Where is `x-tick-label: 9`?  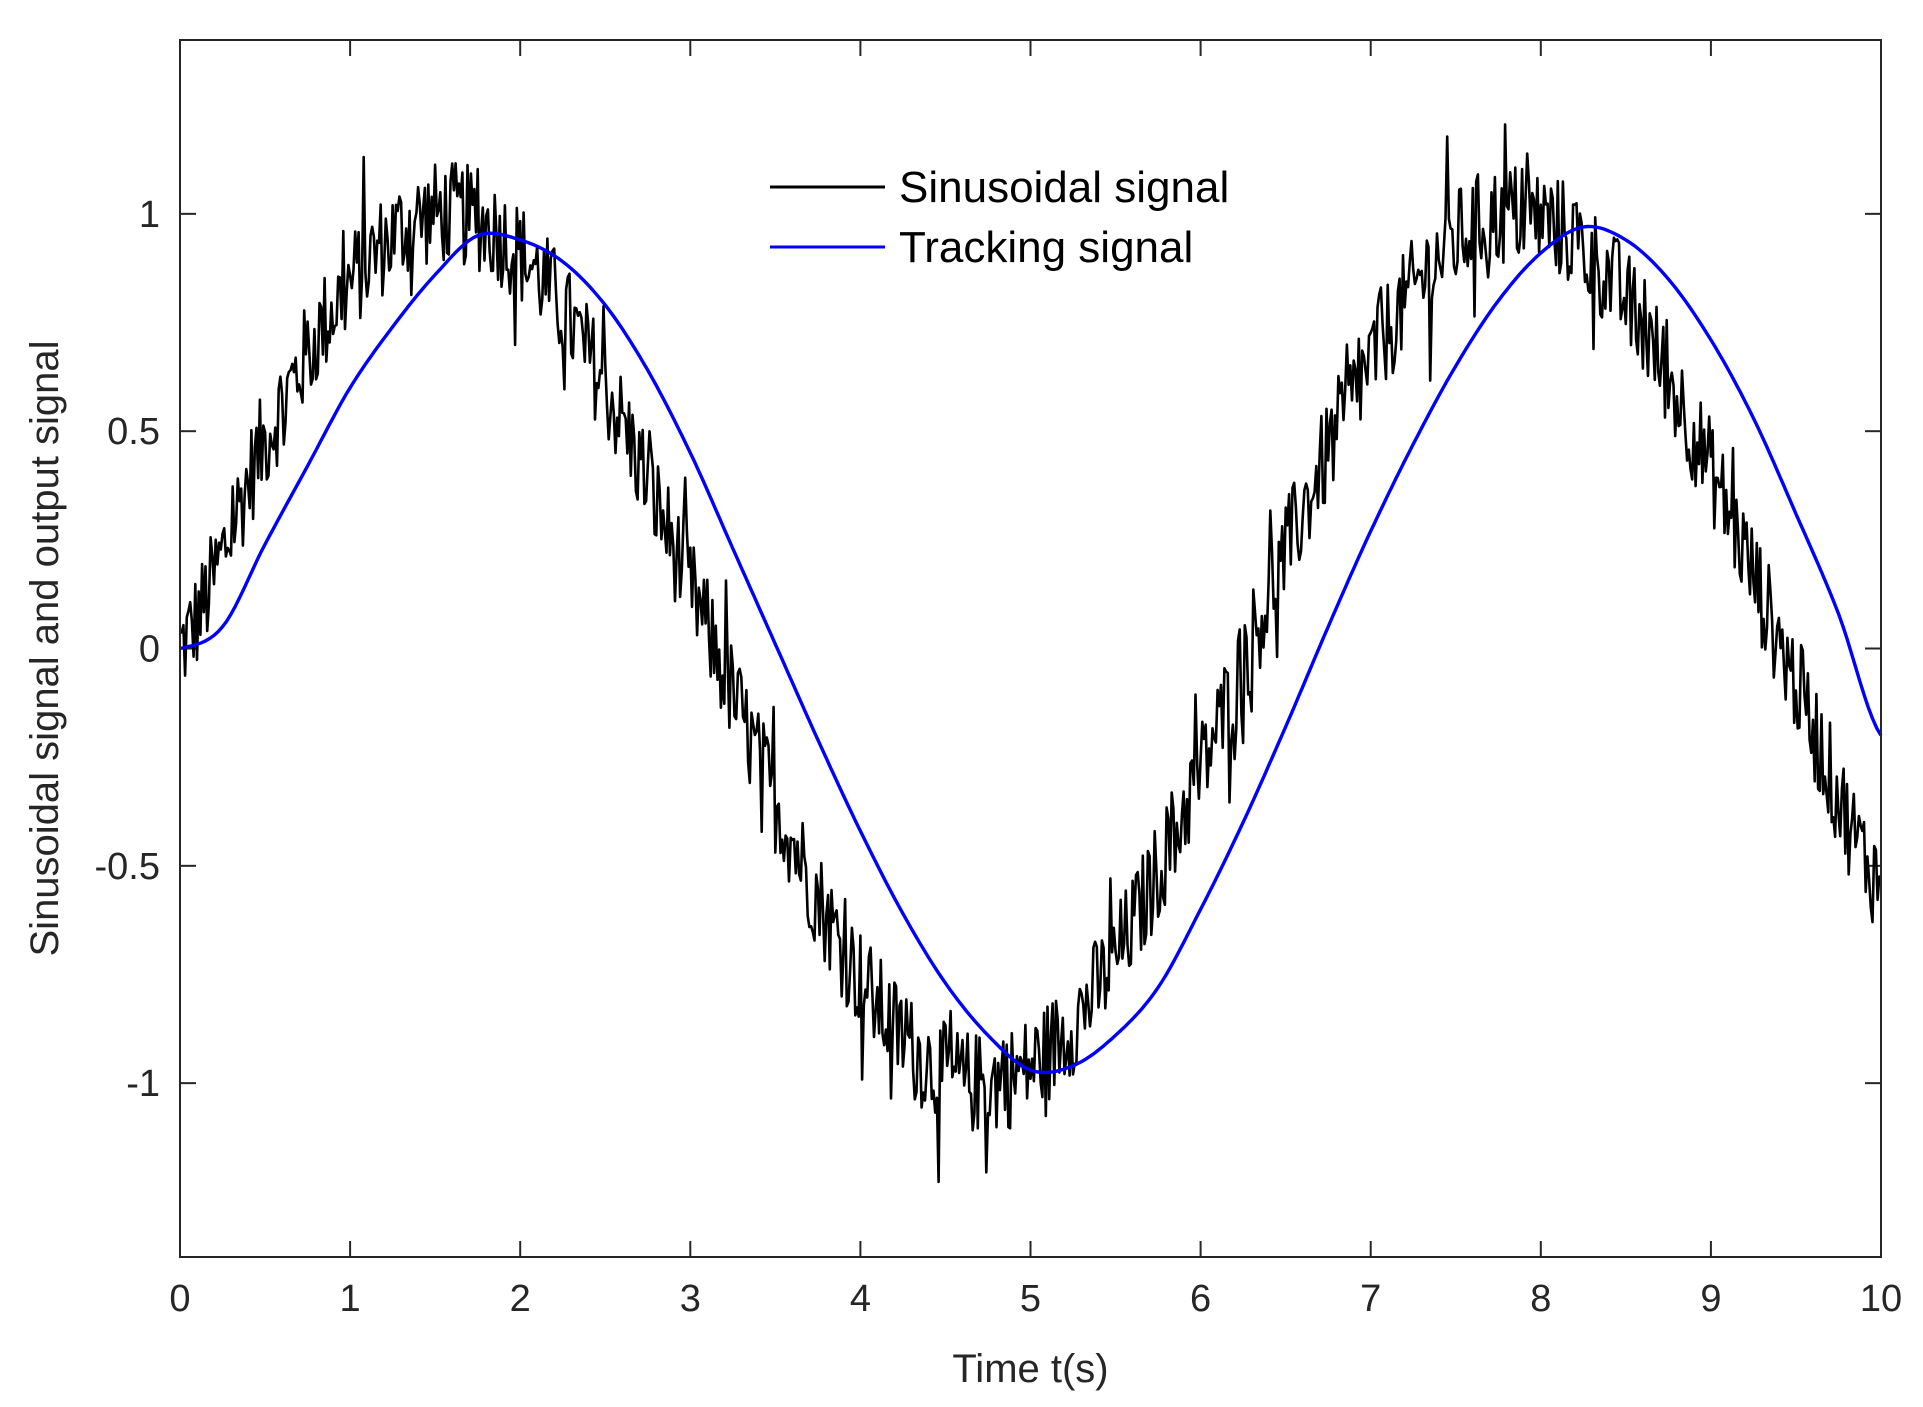
x-tick-label: 9 is located at coordinates (1710, 1299).